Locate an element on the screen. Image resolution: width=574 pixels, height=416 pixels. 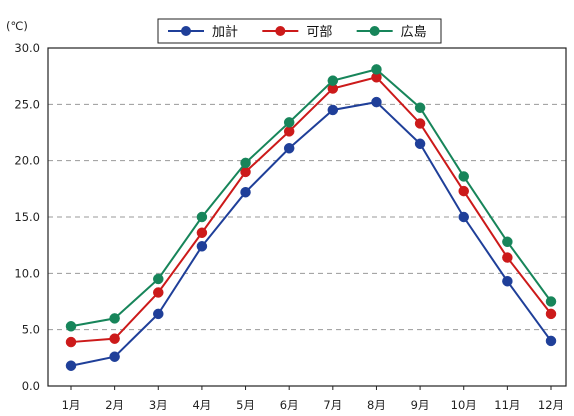
x-tick-label: 1月 is located at coordinates (71, 405).